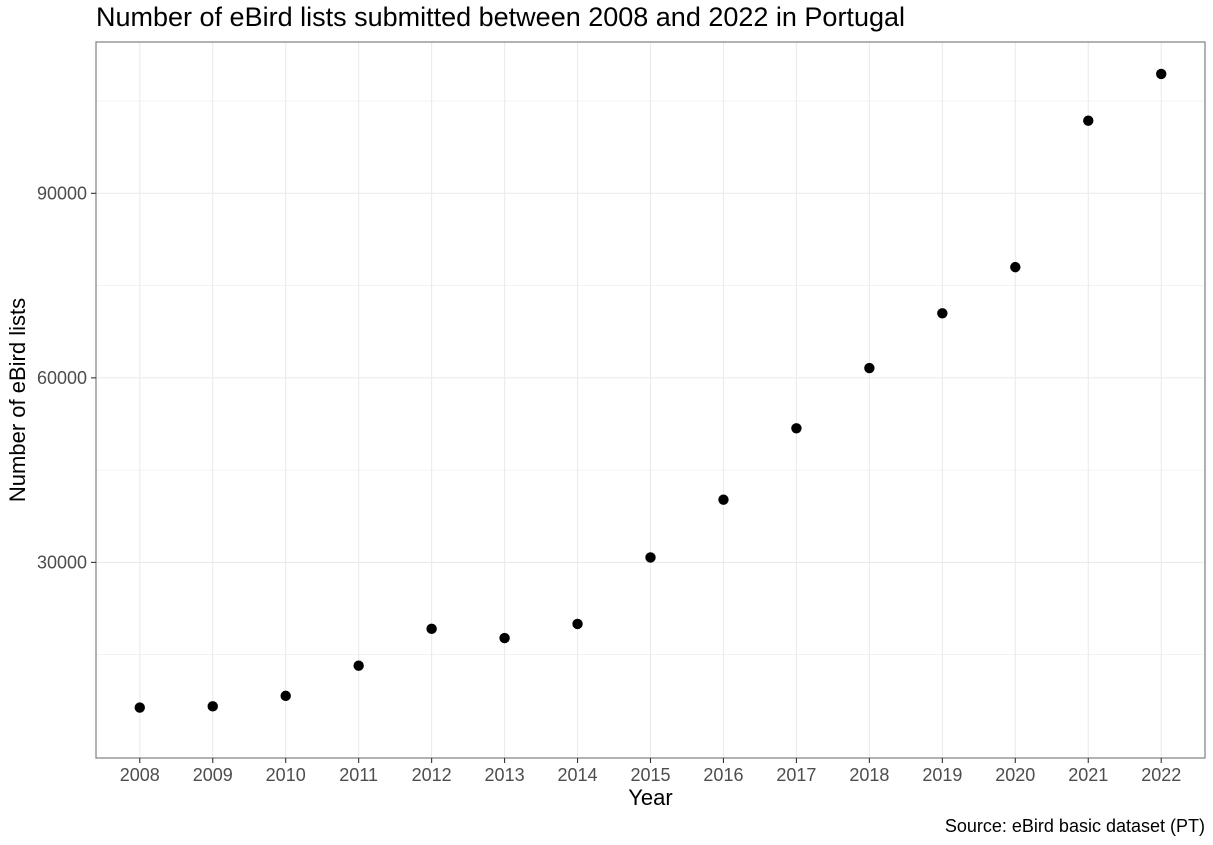 This screenshot has height=845, width=1213. Describe the element at coordinates (62, 378) in the screenshot. I see `y-tick-label-60000: 60000` at that location.